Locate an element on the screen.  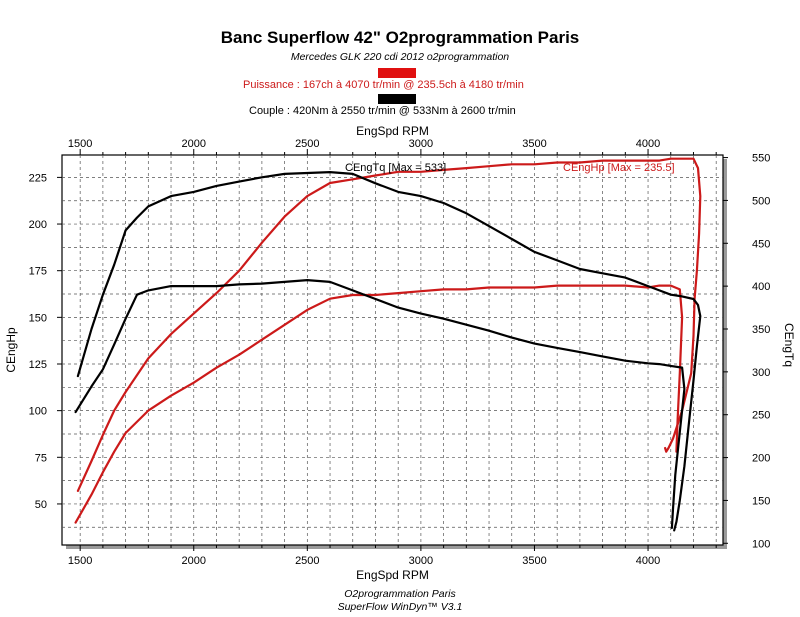
y-right-tick-label: 150 is located at coordinates (761, 501).